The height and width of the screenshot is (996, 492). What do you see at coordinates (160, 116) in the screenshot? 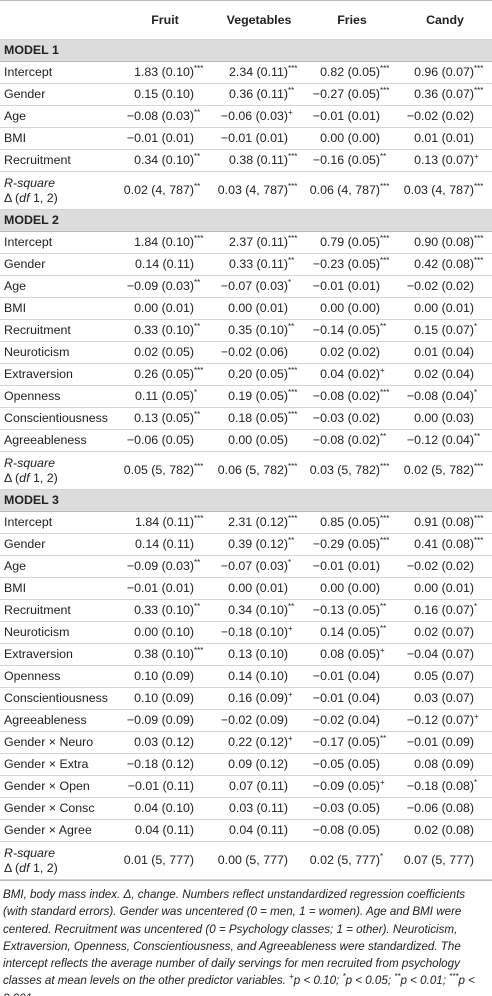
I see `coefficient: −0.08 (0.03)` at bounding box center [160, 116].